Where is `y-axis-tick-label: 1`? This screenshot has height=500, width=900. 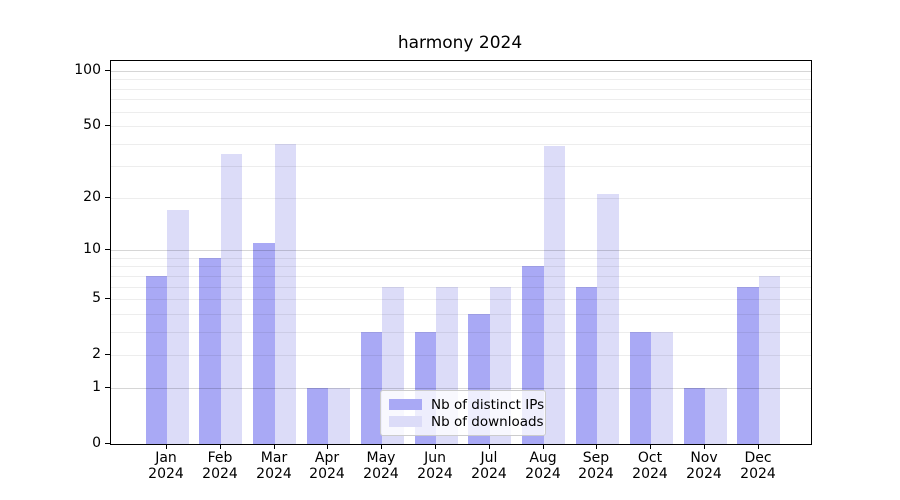 y-axis-tick-label: 1 is located at coordinates (96, 387).